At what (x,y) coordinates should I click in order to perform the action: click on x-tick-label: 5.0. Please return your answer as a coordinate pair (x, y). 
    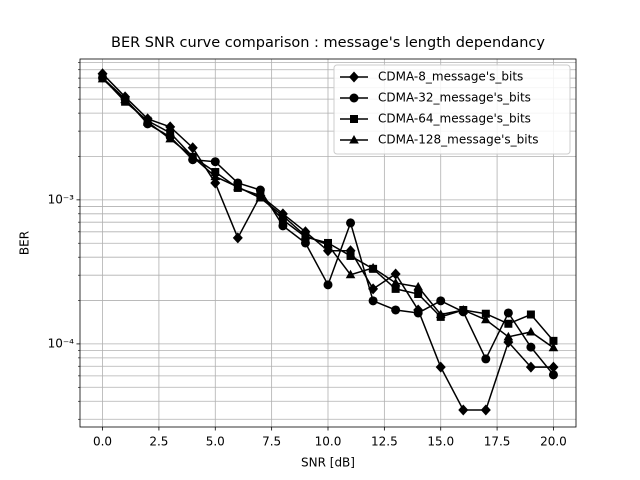
    Looking at the image, I should click on (215, 442).